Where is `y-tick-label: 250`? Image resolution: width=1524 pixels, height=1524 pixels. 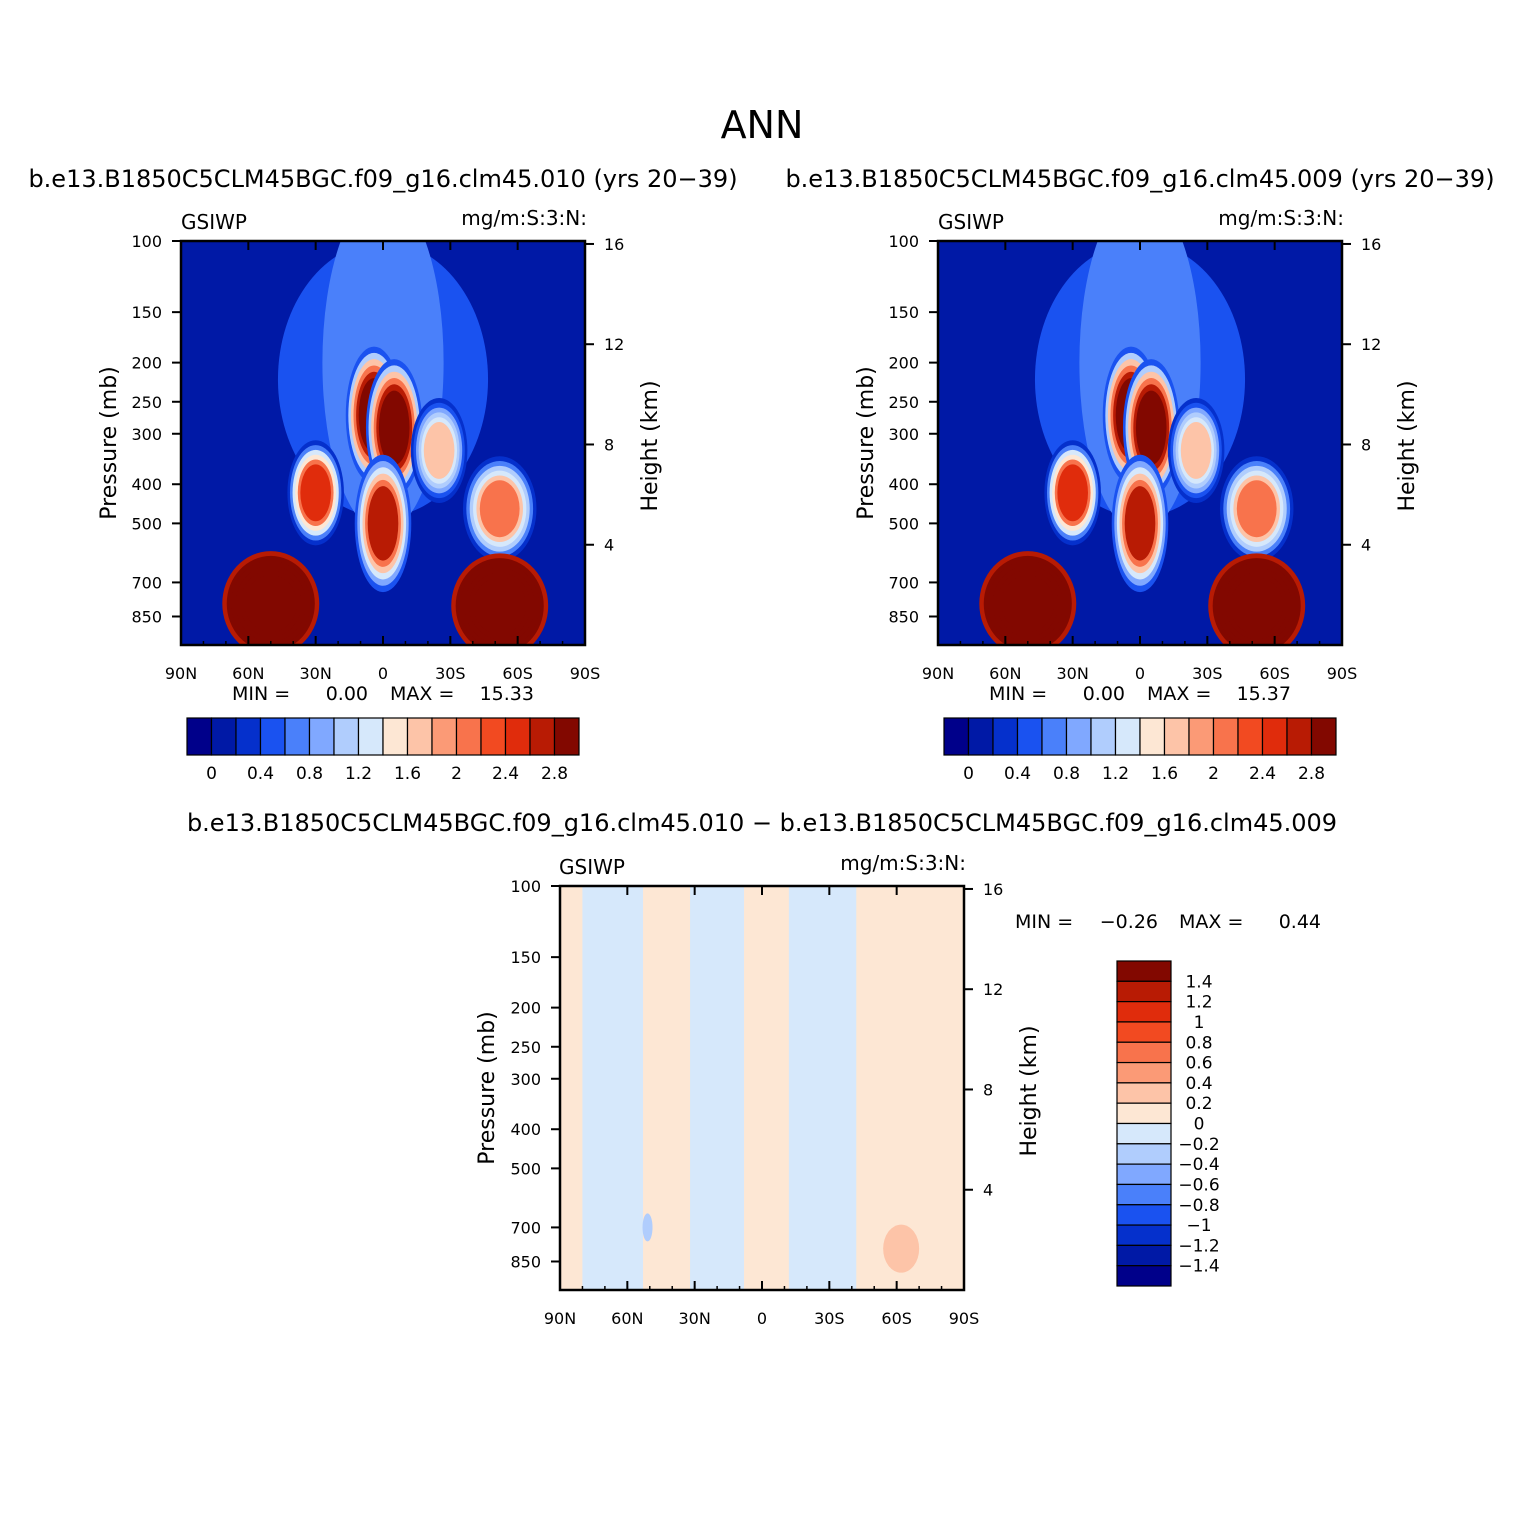
y-tick-label: 250 is located at coordinates (525, 1047).